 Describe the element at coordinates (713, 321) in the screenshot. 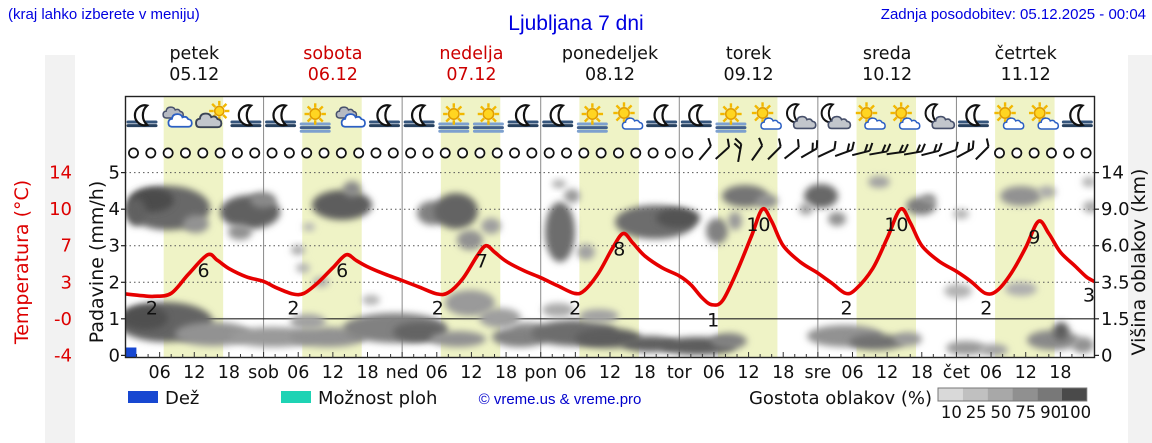

I see `temperature-value-label: 1` at that location.